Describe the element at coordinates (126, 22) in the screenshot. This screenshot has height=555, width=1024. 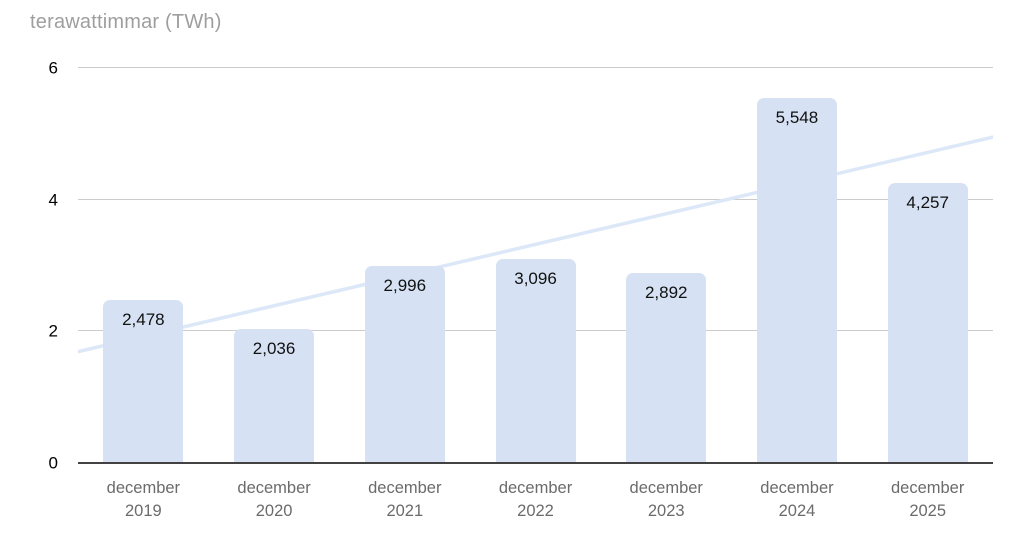
I see `chart-title: terawattimmar (TWh)` at that location.